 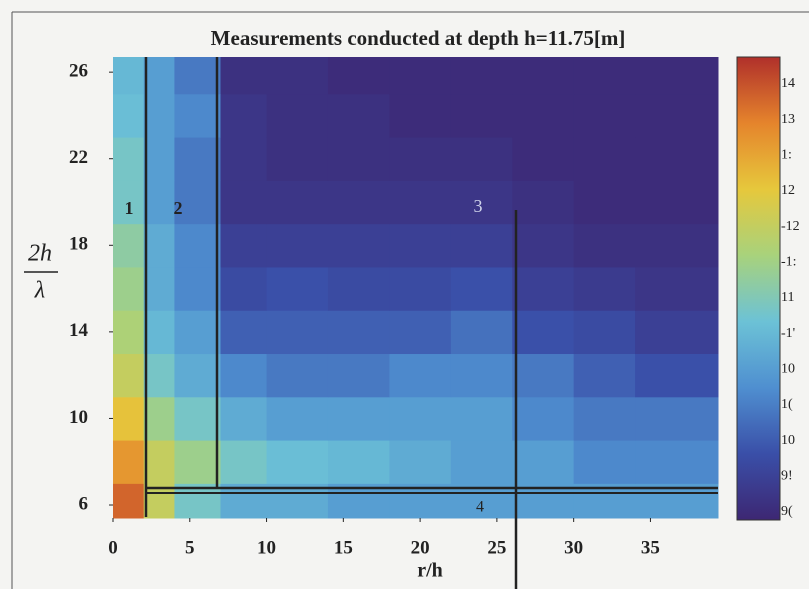 I want to click on x-axis-label: r/h, so click(x=430, y=571).